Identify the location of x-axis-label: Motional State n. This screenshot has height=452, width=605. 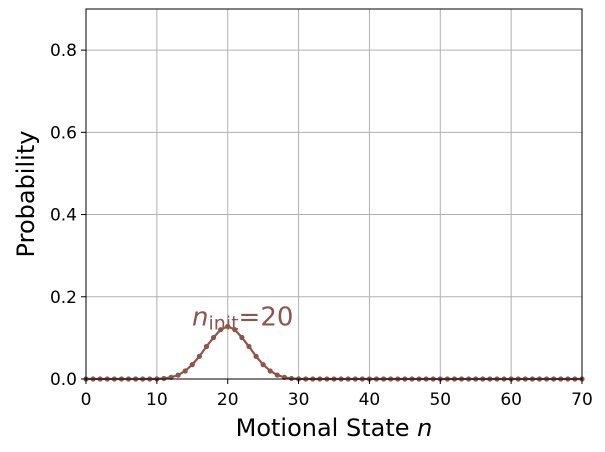
(334, 428).